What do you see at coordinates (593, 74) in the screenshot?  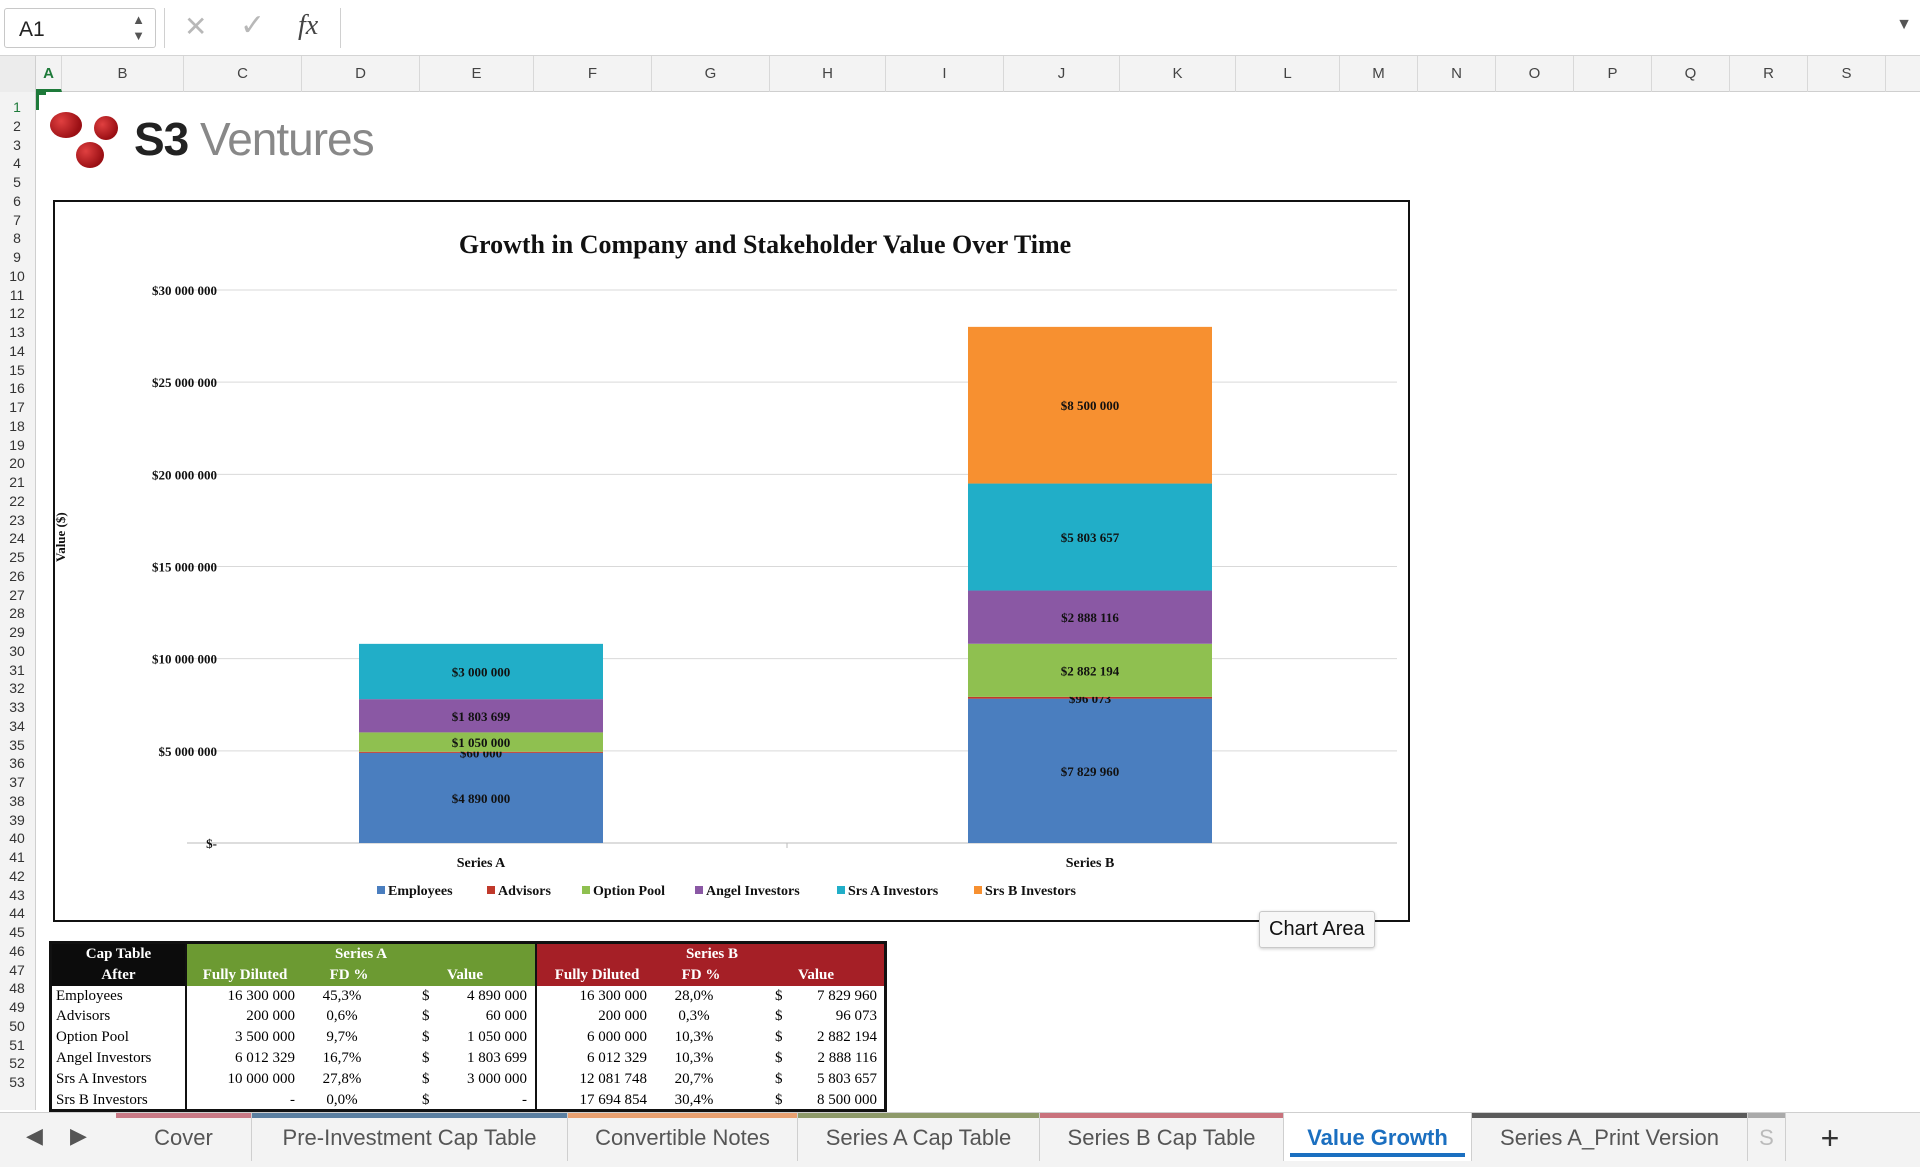 I see `column-header-f: F` at bounding box center [593, 74].